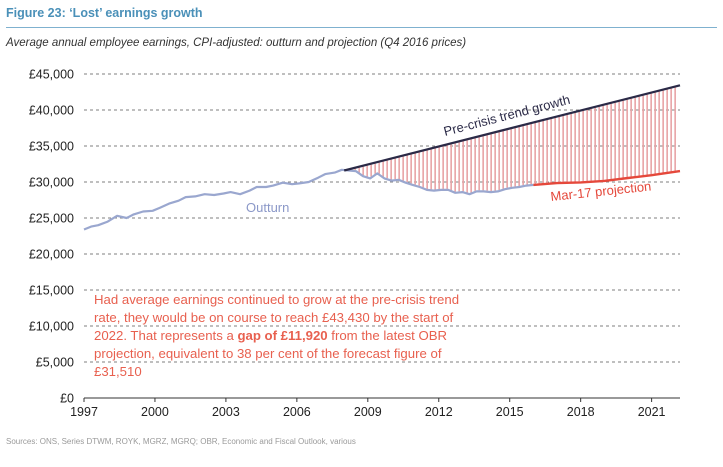  Describe the element at coordinates (51, 255) in the screenshot. I see `y-tick-label: £20,000` at that location.